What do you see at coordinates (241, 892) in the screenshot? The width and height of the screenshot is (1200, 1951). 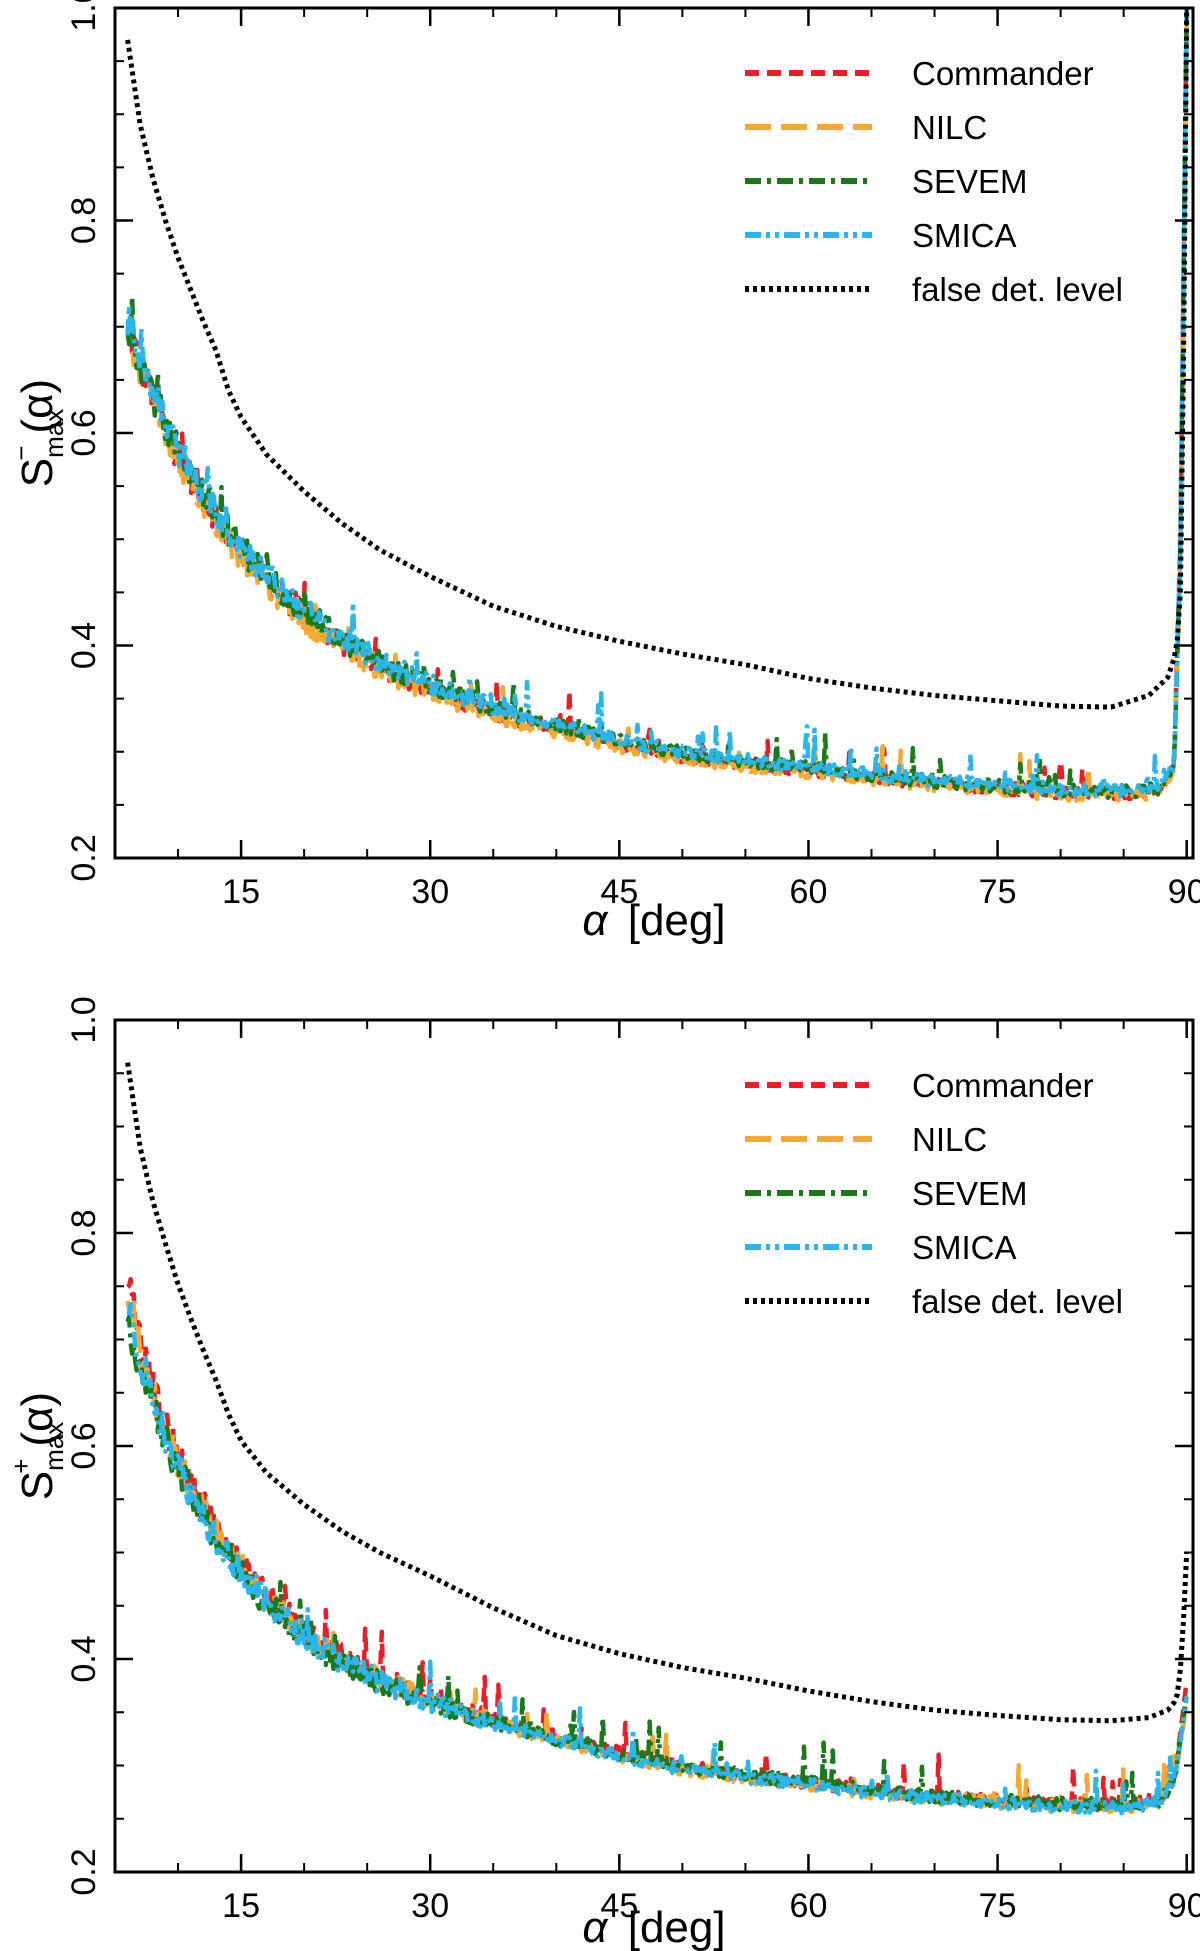 I see `x-tick-label-top-15: 15` at bounding box center [241, 892].